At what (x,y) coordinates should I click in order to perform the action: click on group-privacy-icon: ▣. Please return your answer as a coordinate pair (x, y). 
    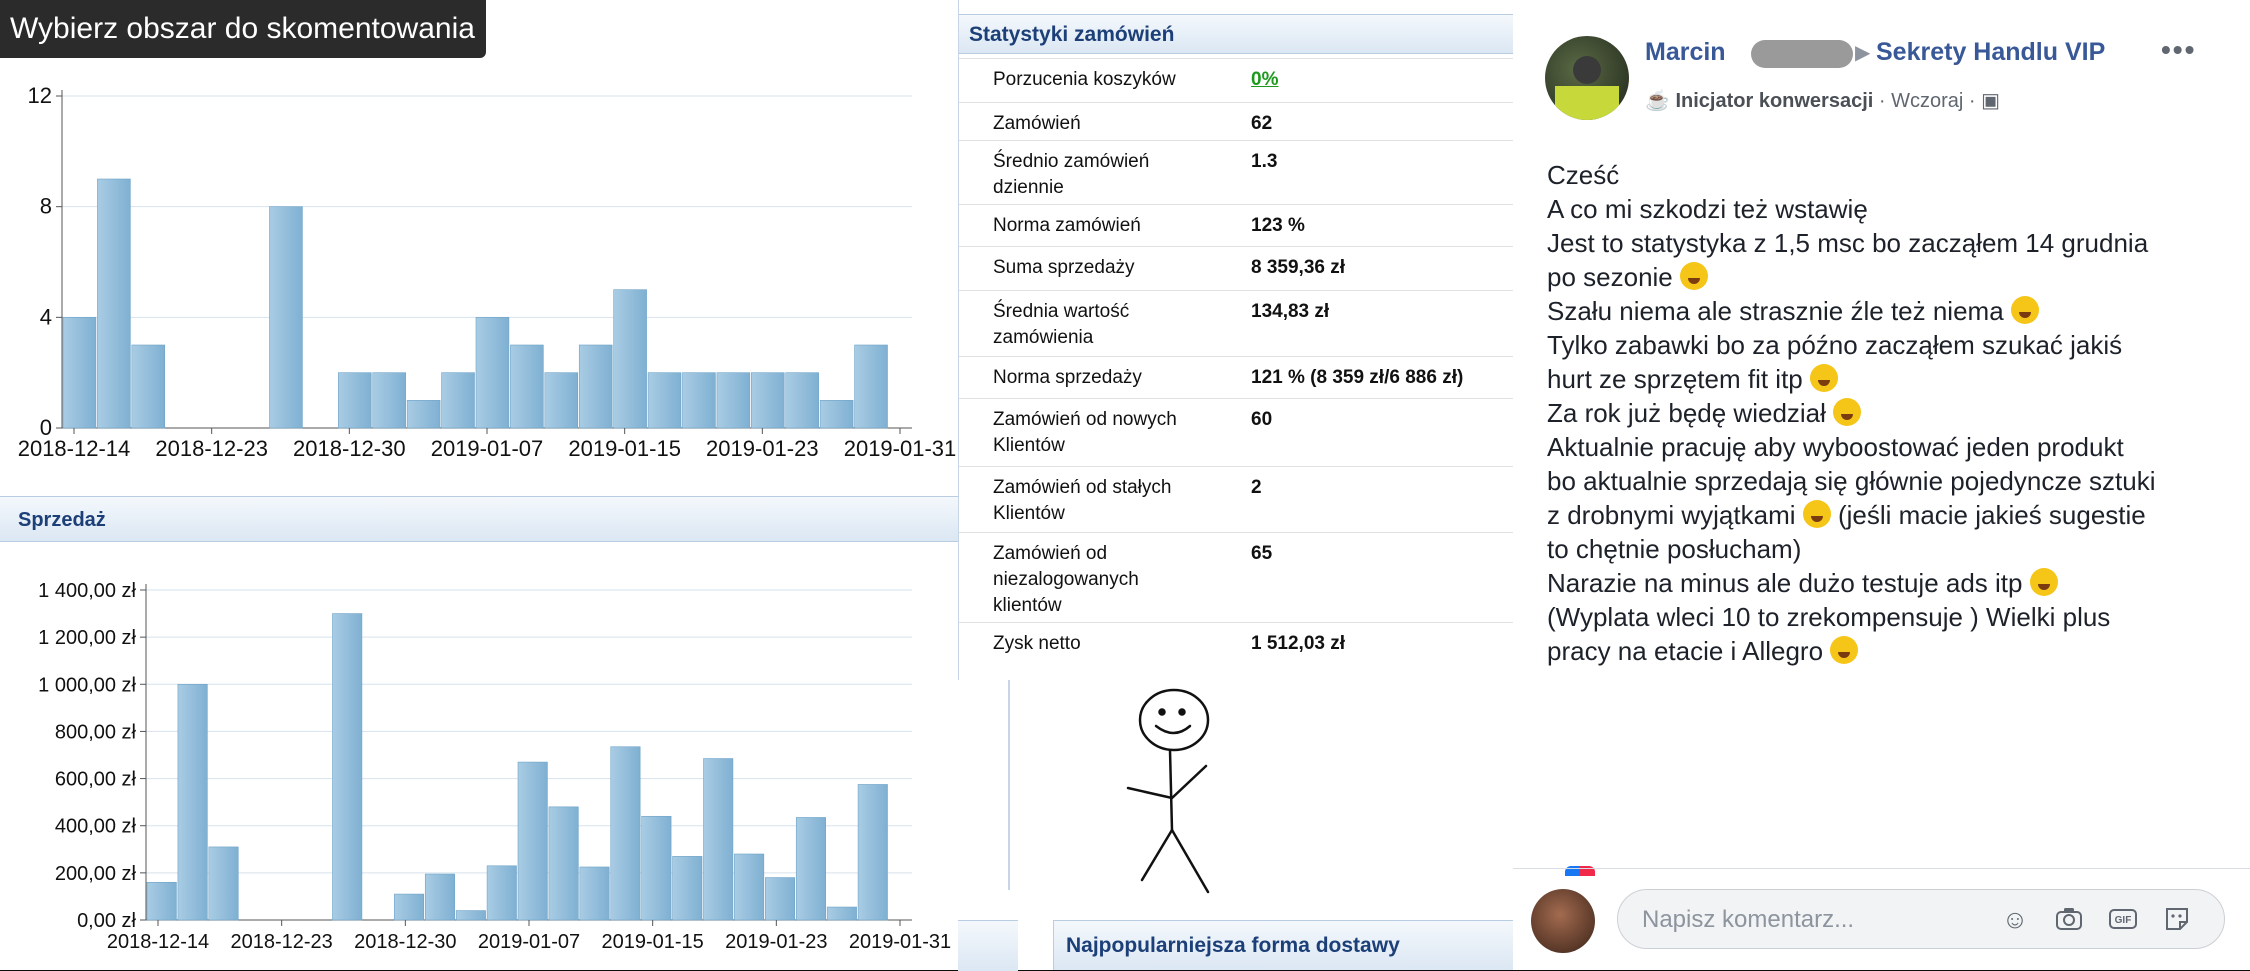
    Looking at the image, I should click on (1991, 101).